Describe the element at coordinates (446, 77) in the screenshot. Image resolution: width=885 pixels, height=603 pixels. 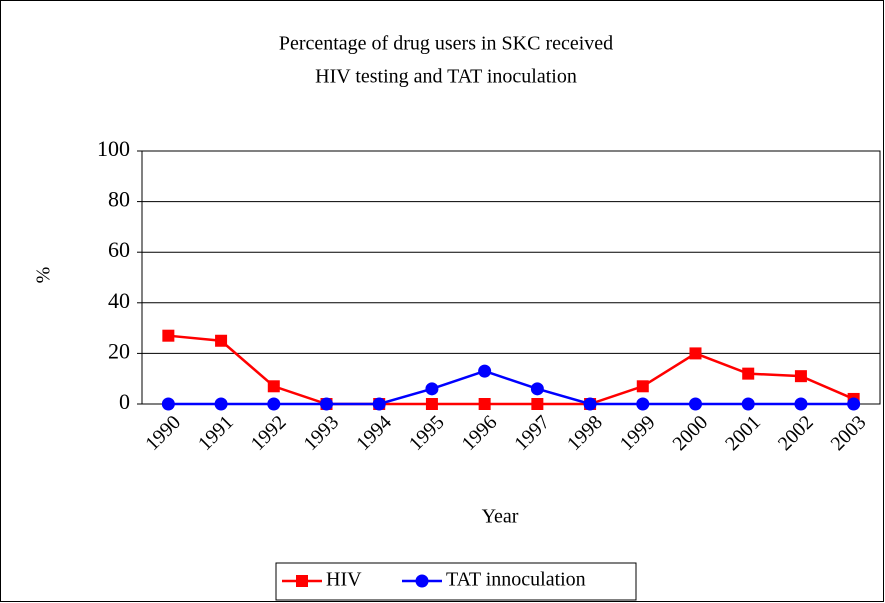
I see `chart-title: HIV testing and TAT inoculation` at that location.